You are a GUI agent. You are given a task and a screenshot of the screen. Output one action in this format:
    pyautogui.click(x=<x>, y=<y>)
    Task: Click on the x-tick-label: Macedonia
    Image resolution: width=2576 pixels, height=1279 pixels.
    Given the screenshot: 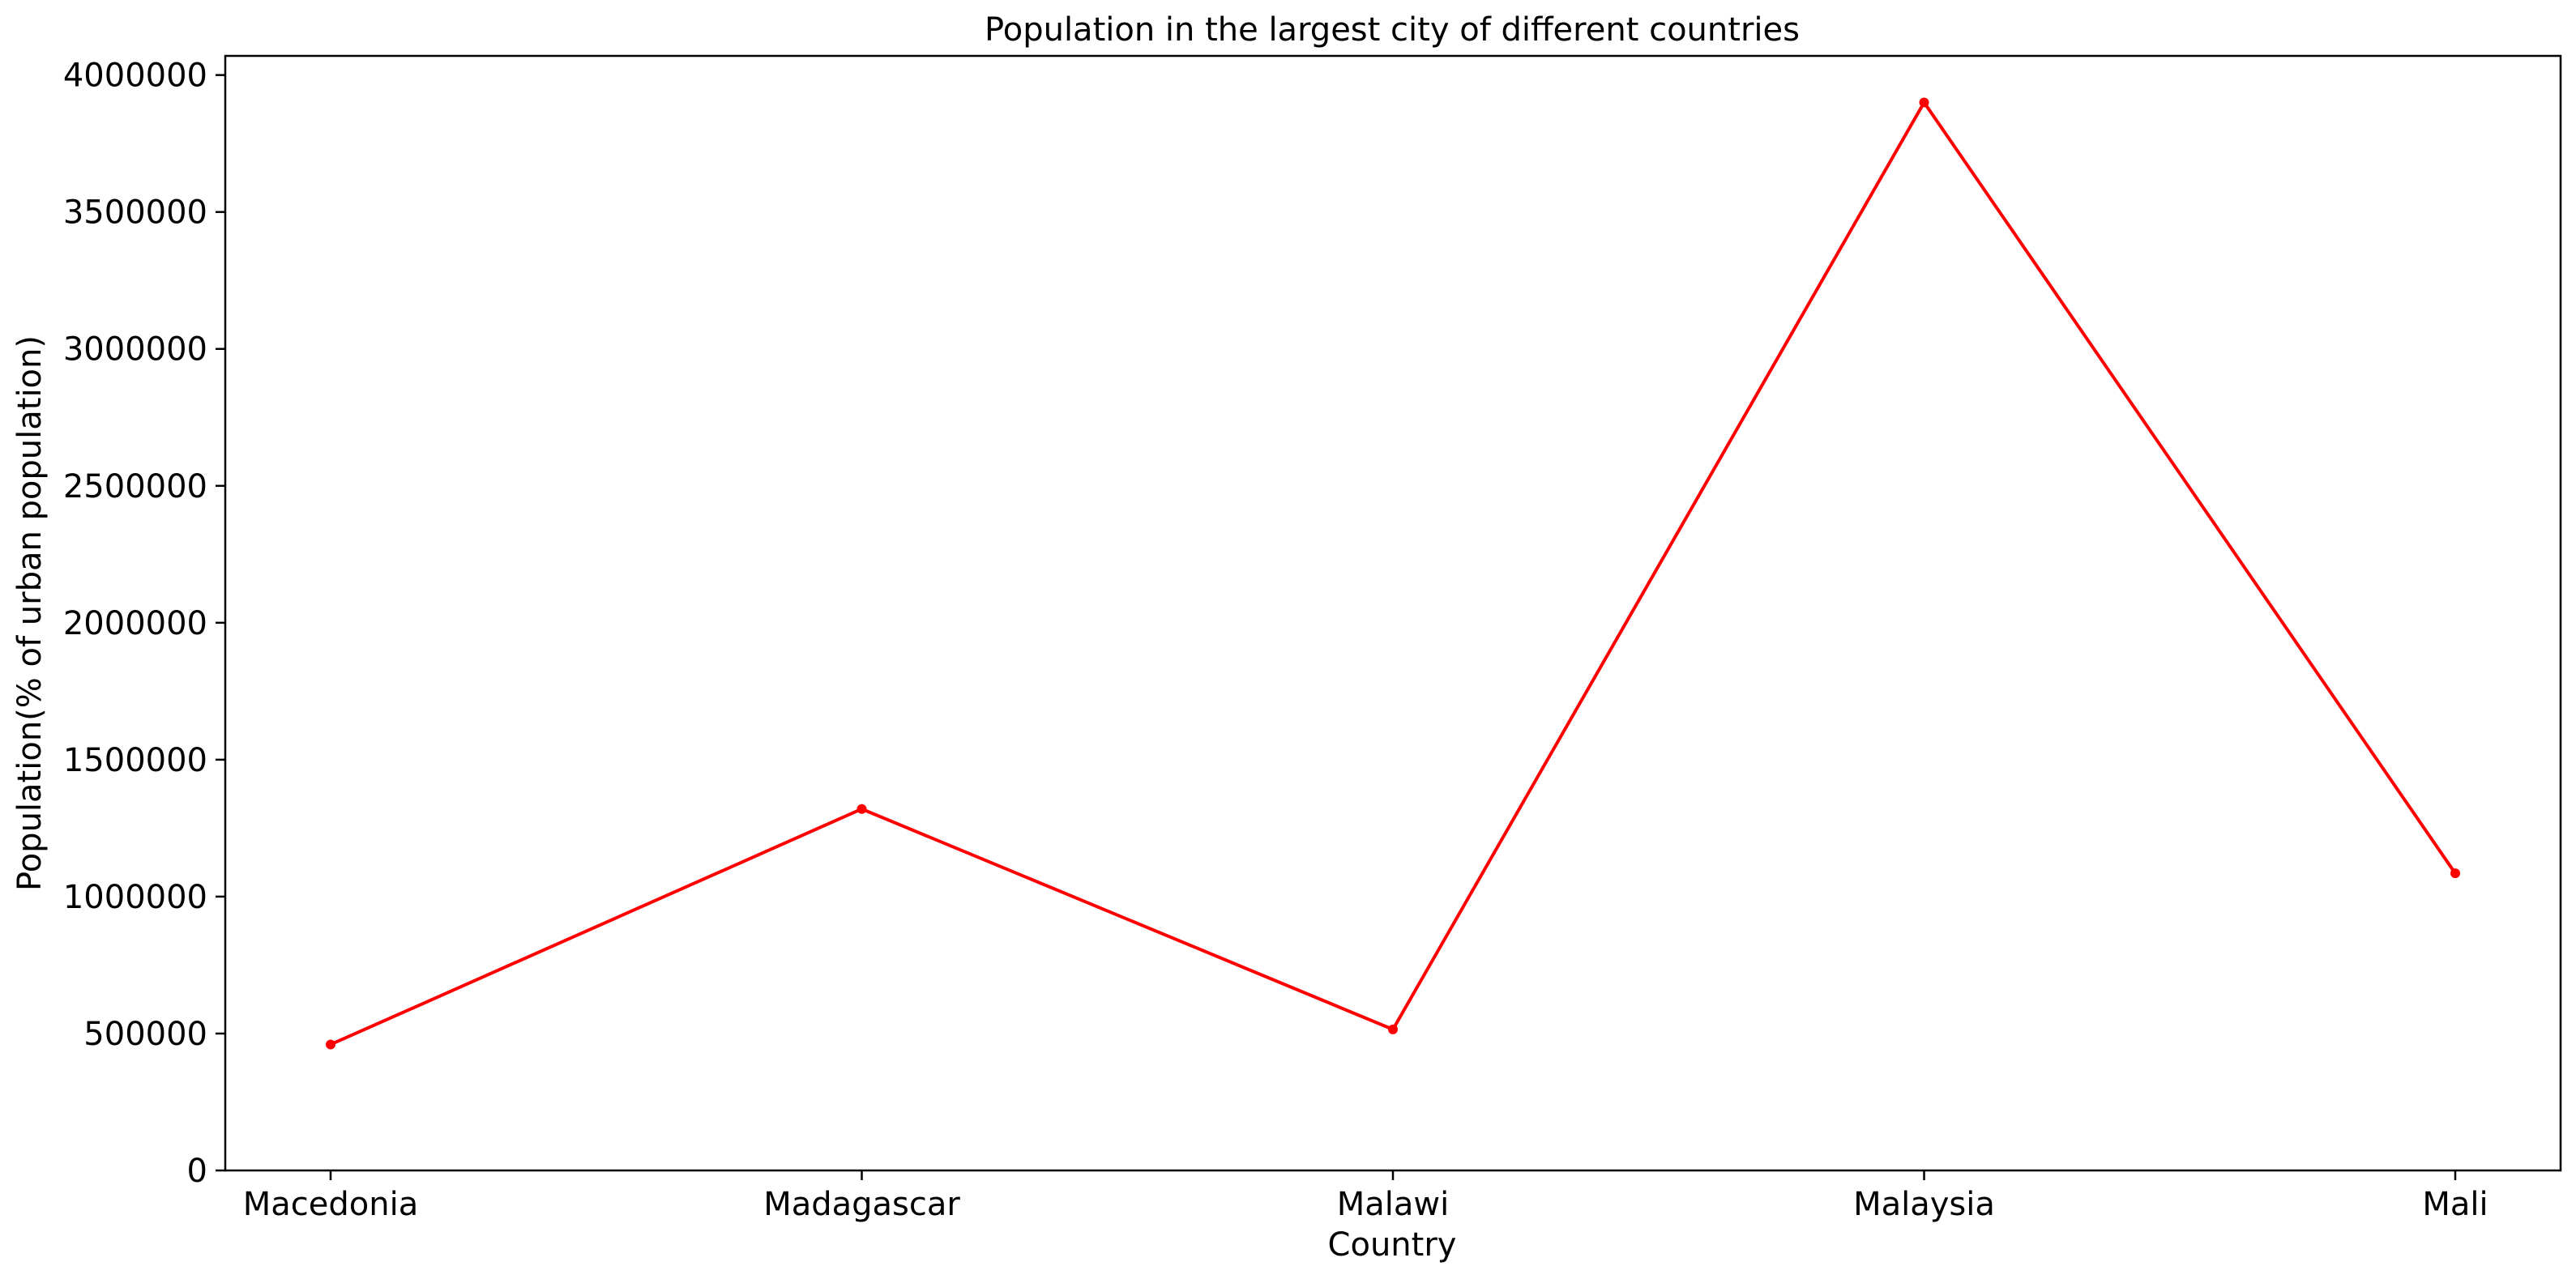 What is the action you would take?
    pyautogui.click(x=330, y=1204)
    